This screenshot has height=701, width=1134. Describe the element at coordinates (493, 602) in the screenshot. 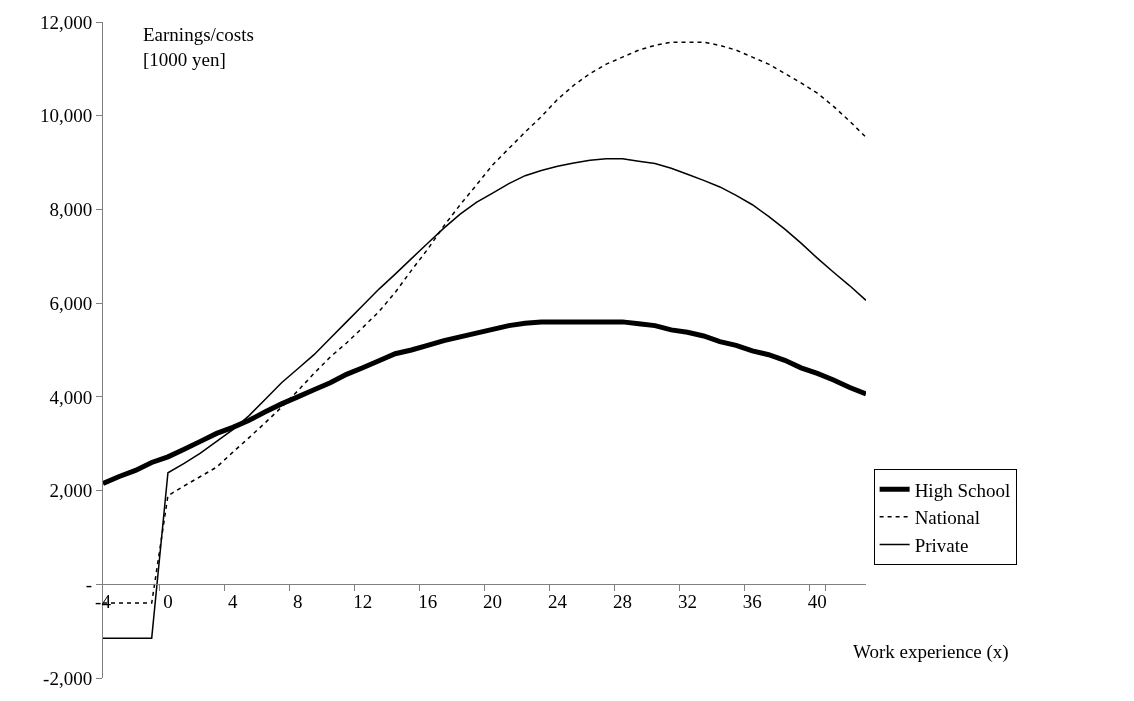

I see `x-tick-label: 20` at that location.